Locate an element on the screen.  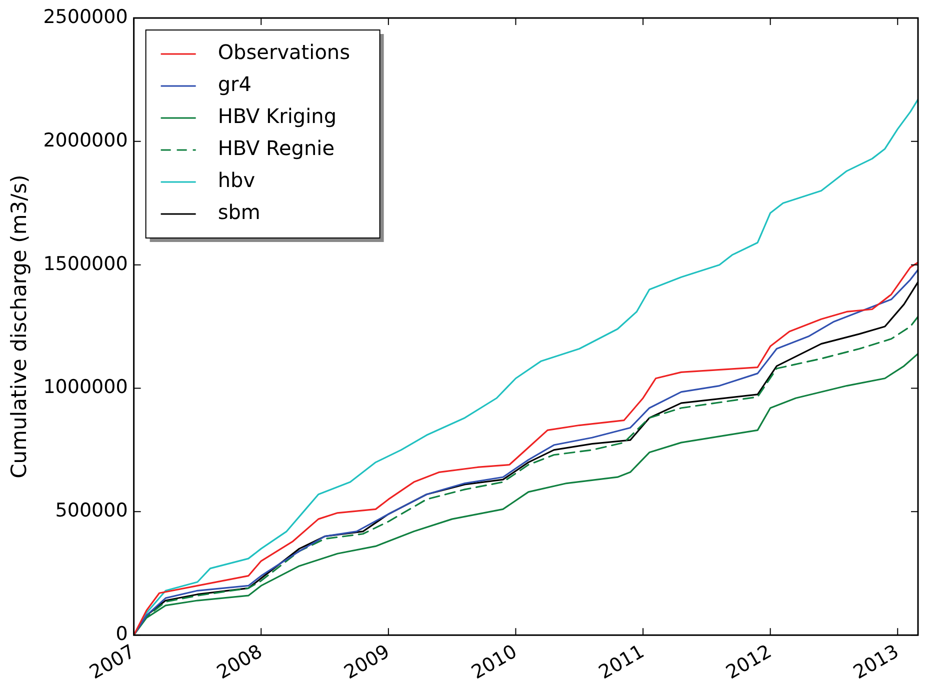
y-tick-label: 0 is located at coordinates (122, 634).